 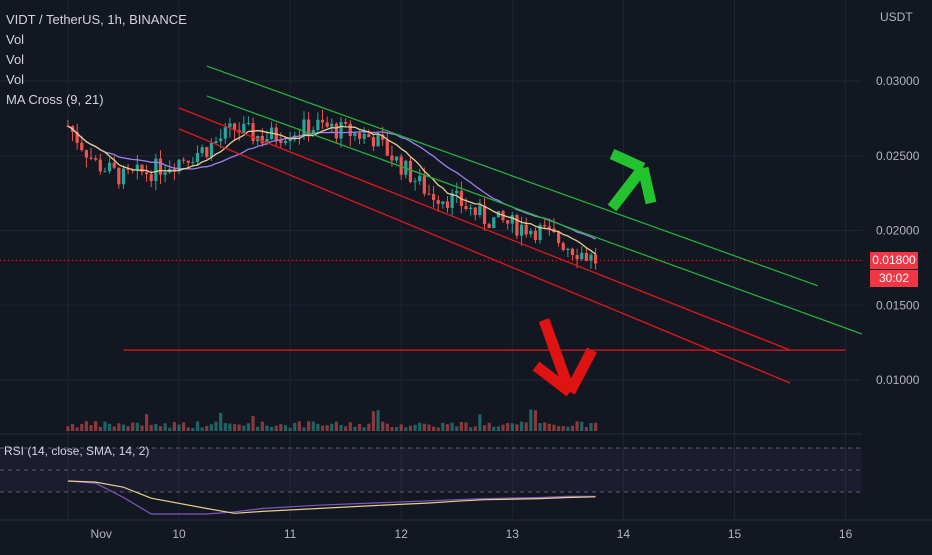 I want to click on ma-9-line, so click(x=331, y=190).